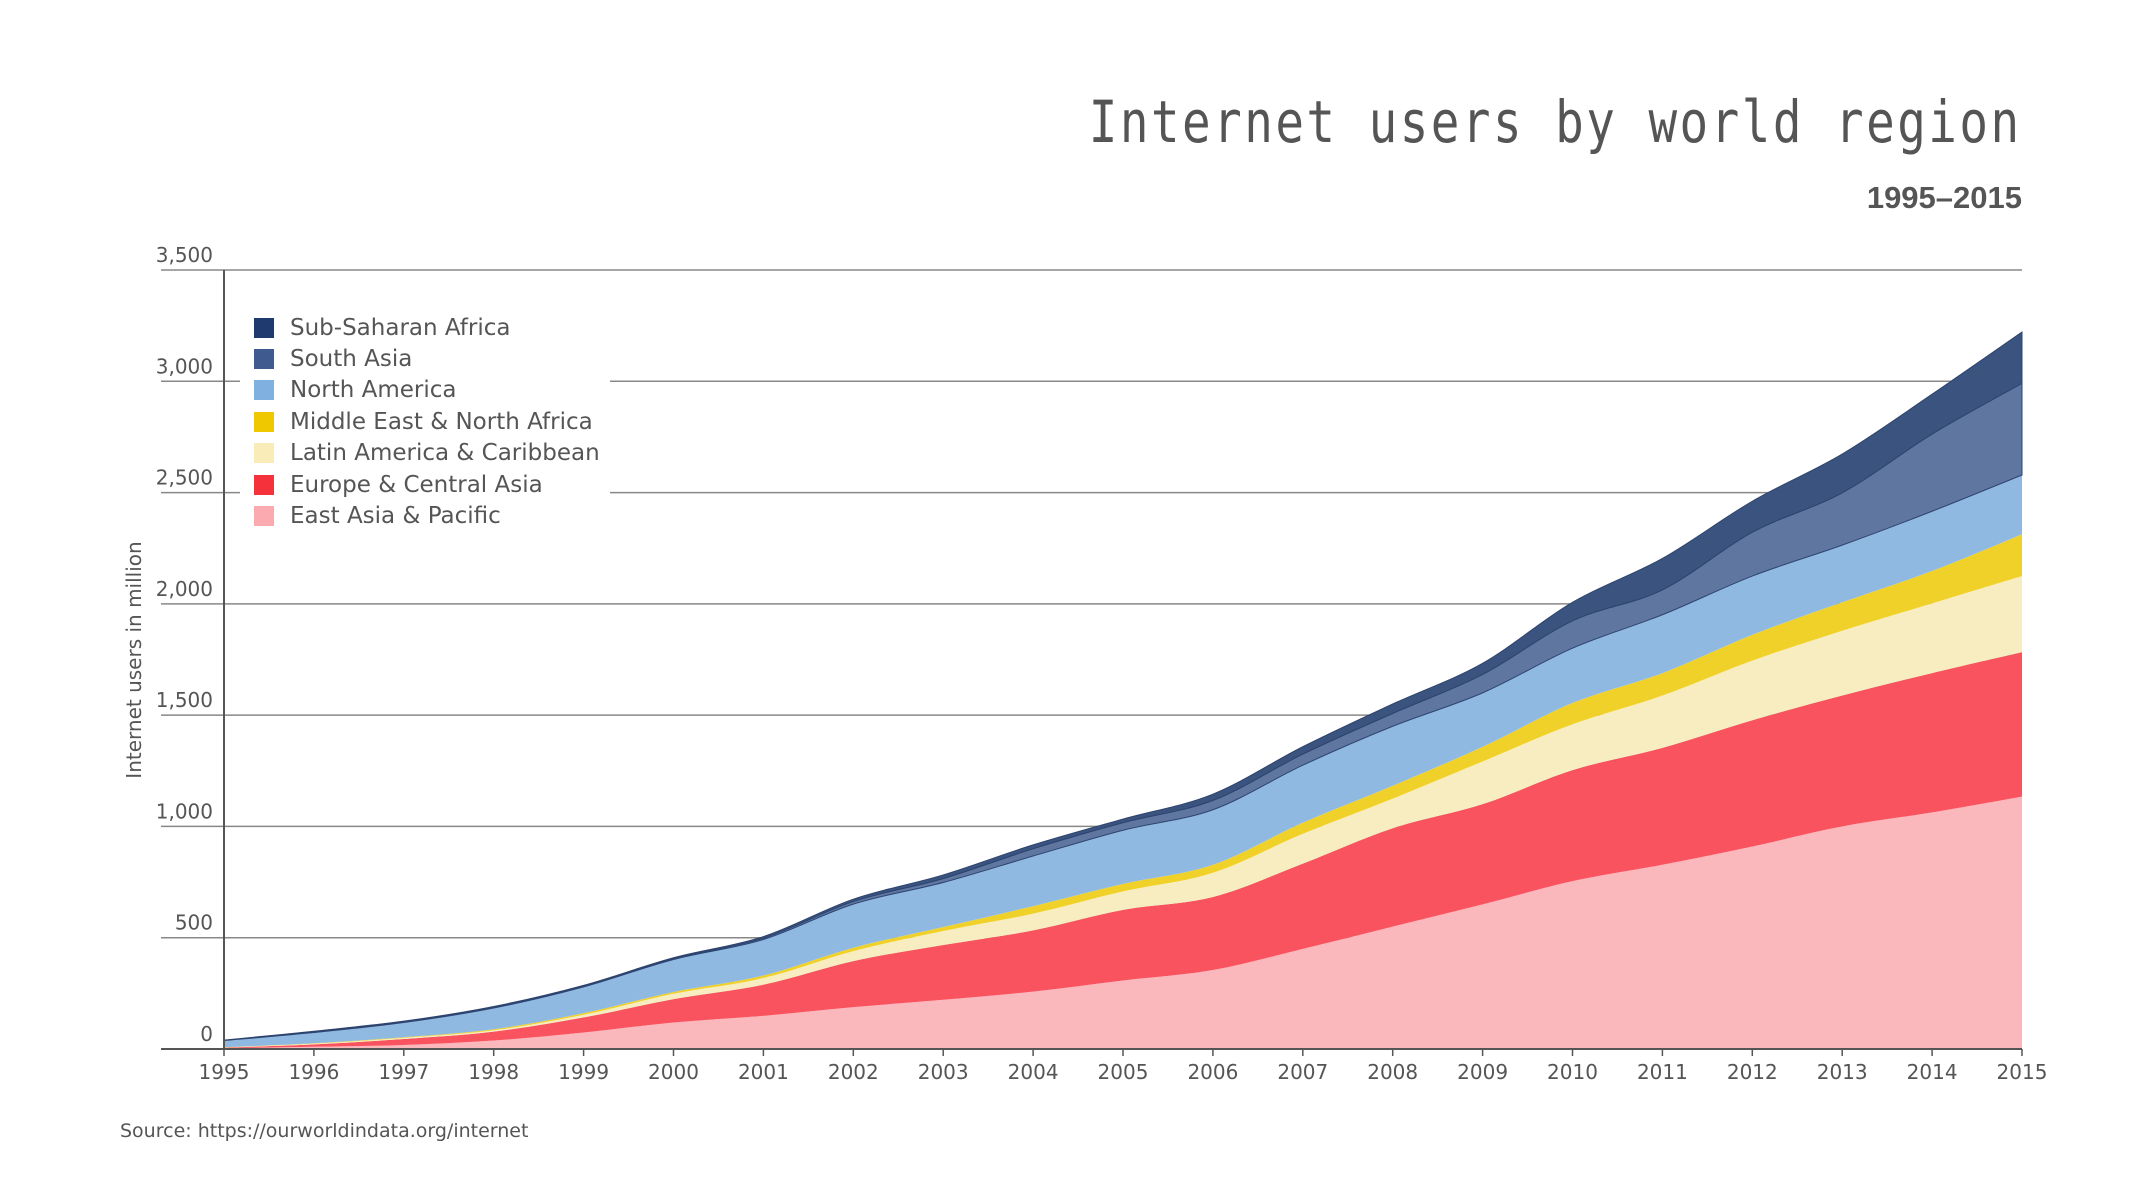 The width and height of the screenshot is (2133, 1200). I want to click on y-axis-label: Internet users in million, so click(134, 659).